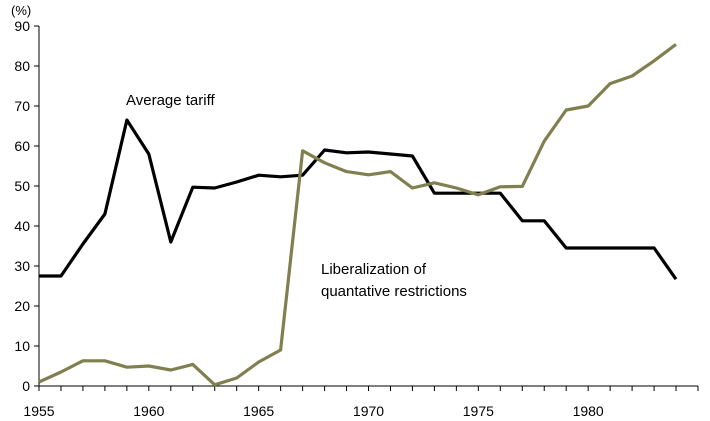  Describe the element at coordinates (22, 106) in the screenshot. I see `y-tick-label: 70` at that location.